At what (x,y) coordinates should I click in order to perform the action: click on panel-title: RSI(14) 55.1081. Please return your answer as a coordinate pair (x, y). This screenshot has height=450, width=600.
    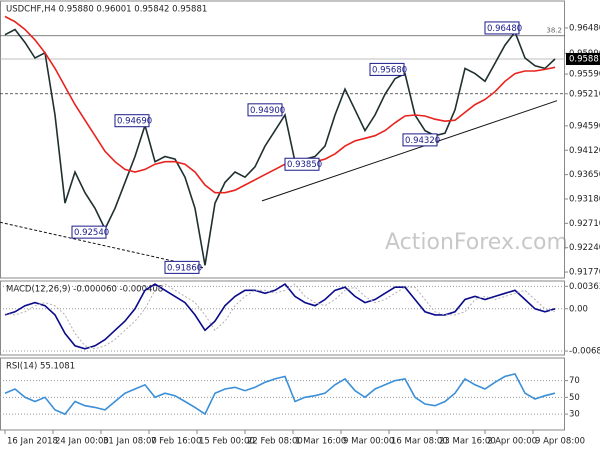
    Looking at the image, I should click on (40, 367).